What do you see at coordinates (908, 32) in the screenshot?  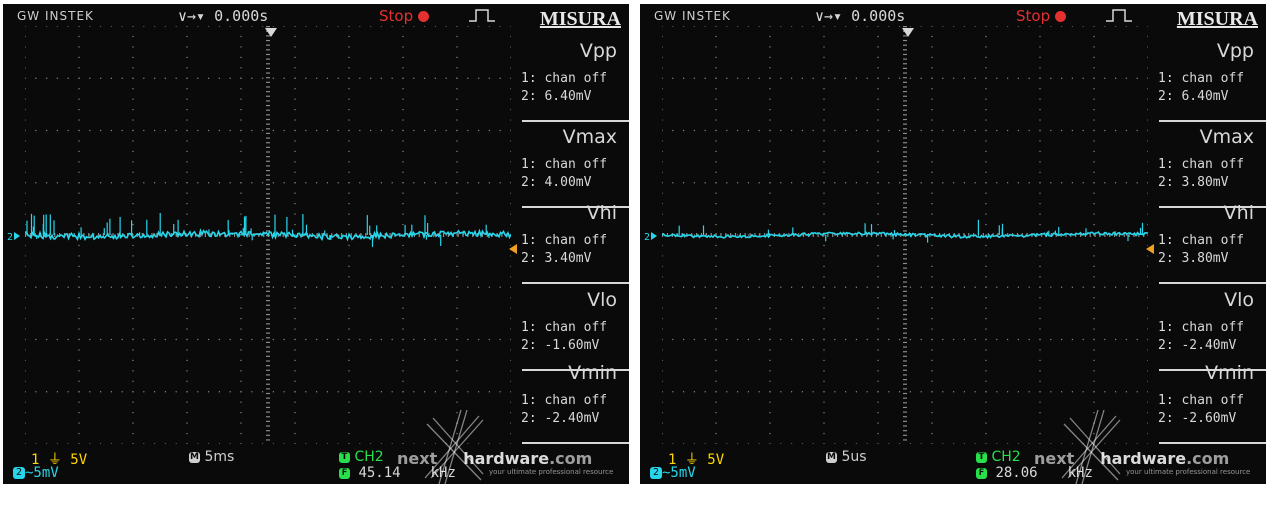 I see `trigger-position-arrow-icon` at bounding box center [908, 32].